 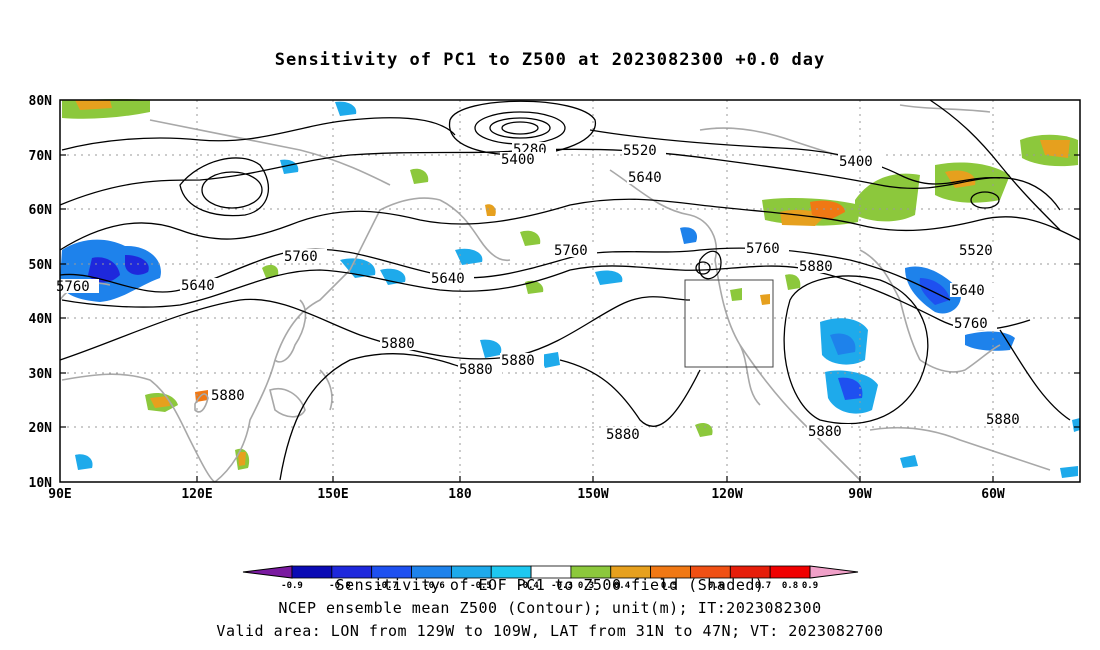 I want to click on lat-label: 20N, so click(x=41, y=428).